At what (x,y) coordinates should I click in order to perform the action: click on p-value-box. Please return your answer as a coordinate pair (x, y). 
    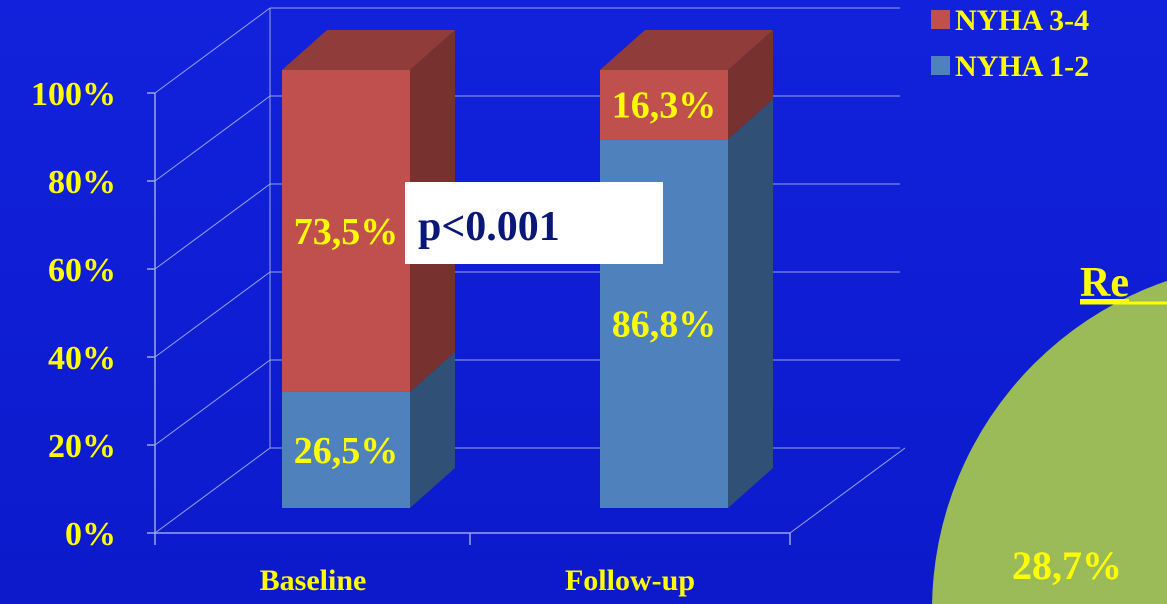
    Looking at the image, I should click on (534, 223).